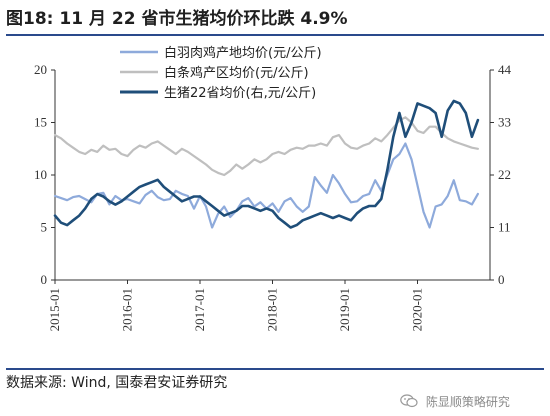 This screenshot has width=550, height=416. I want to click on x-tick-label: 2019-01, so click(344, 309).